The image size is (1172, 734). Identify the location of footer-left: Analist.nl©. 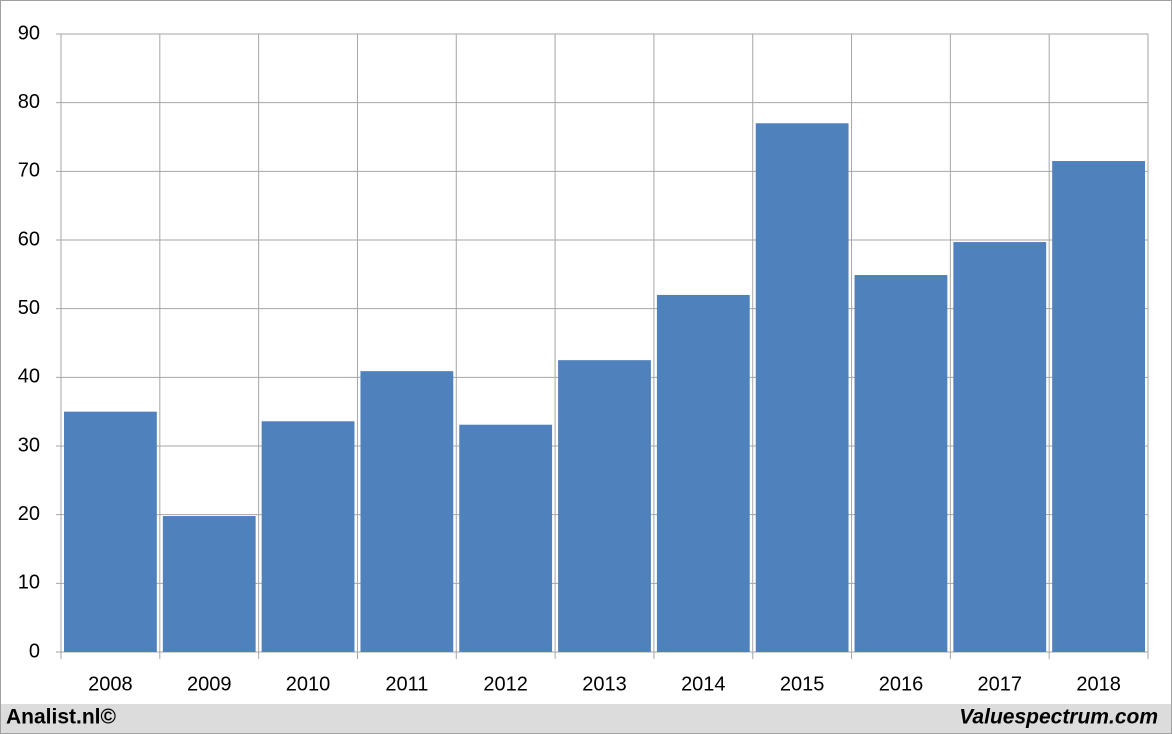
(61, 717).